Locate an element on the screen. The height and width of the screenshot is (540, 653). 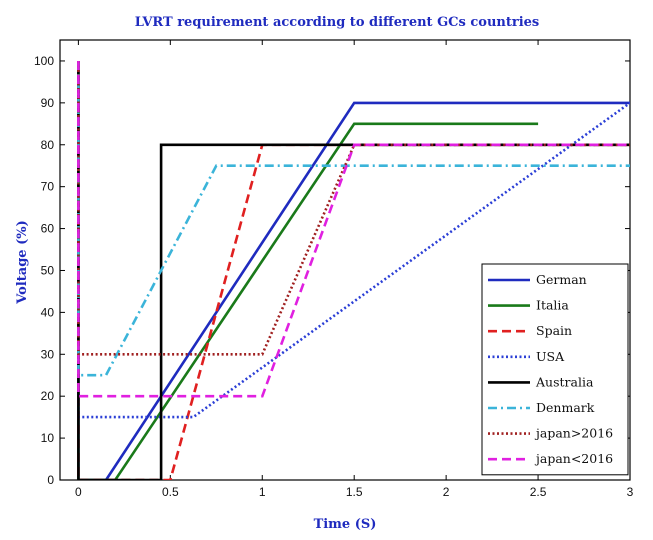
x-tick-label: 1 is located at coordinates (262, 492).